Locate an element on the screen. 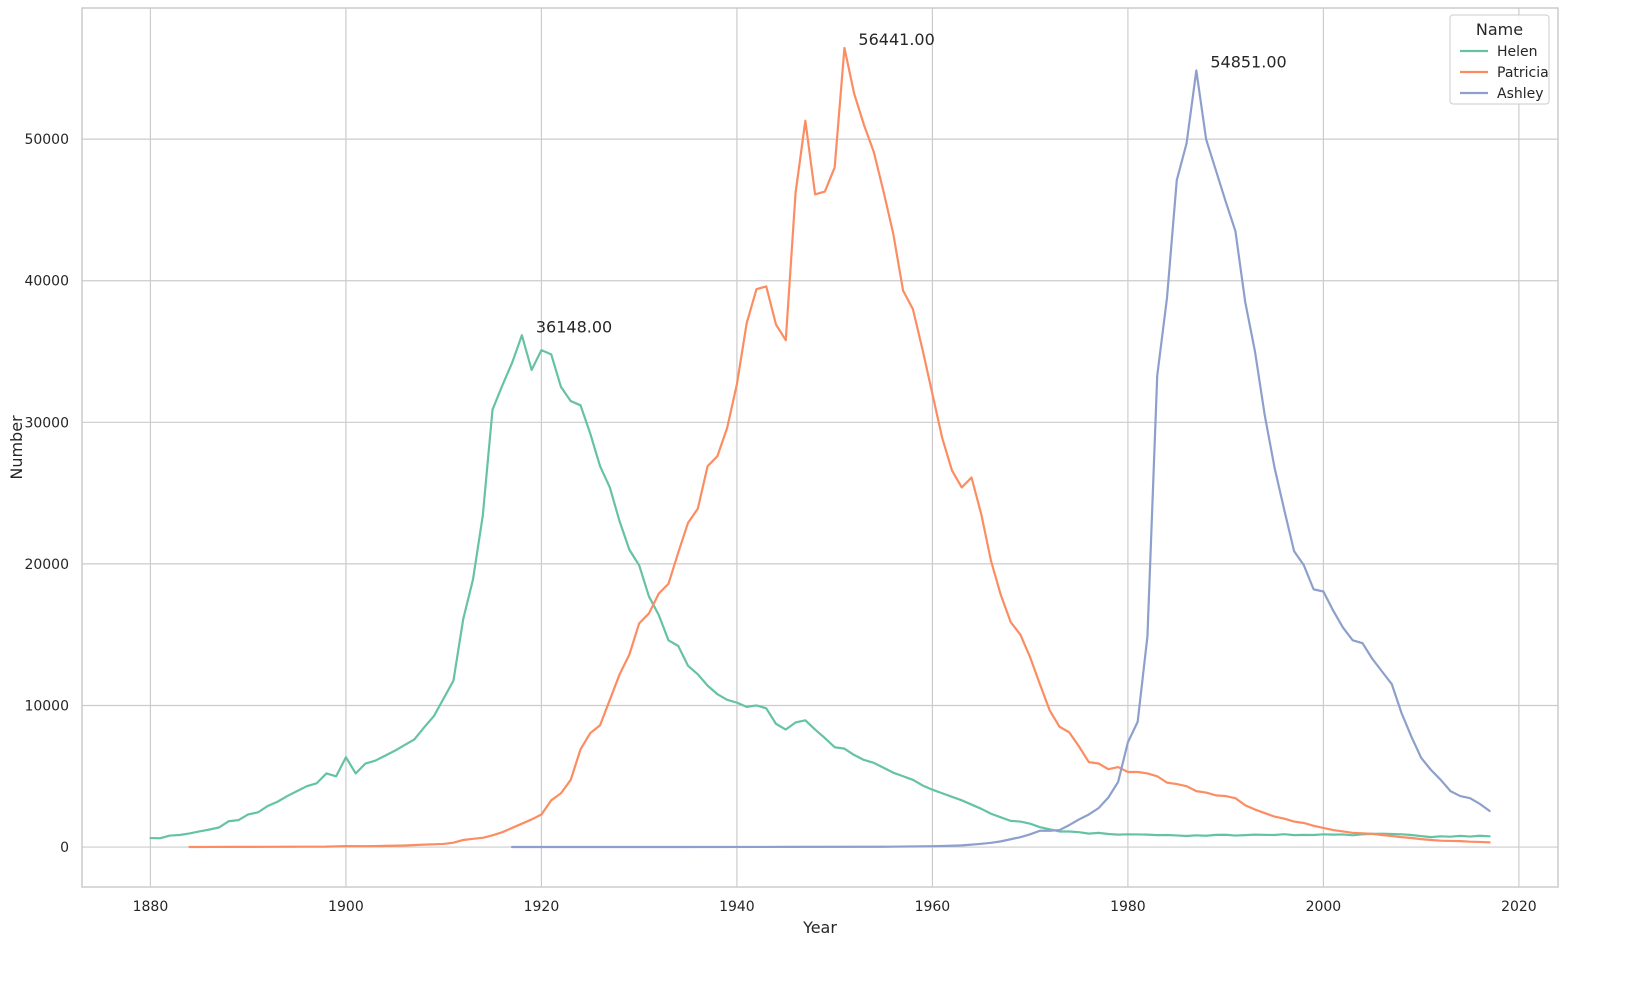 This screenshot has height=995, width=1646. y-tick-label: 0 is located at coordinates (64, 848).